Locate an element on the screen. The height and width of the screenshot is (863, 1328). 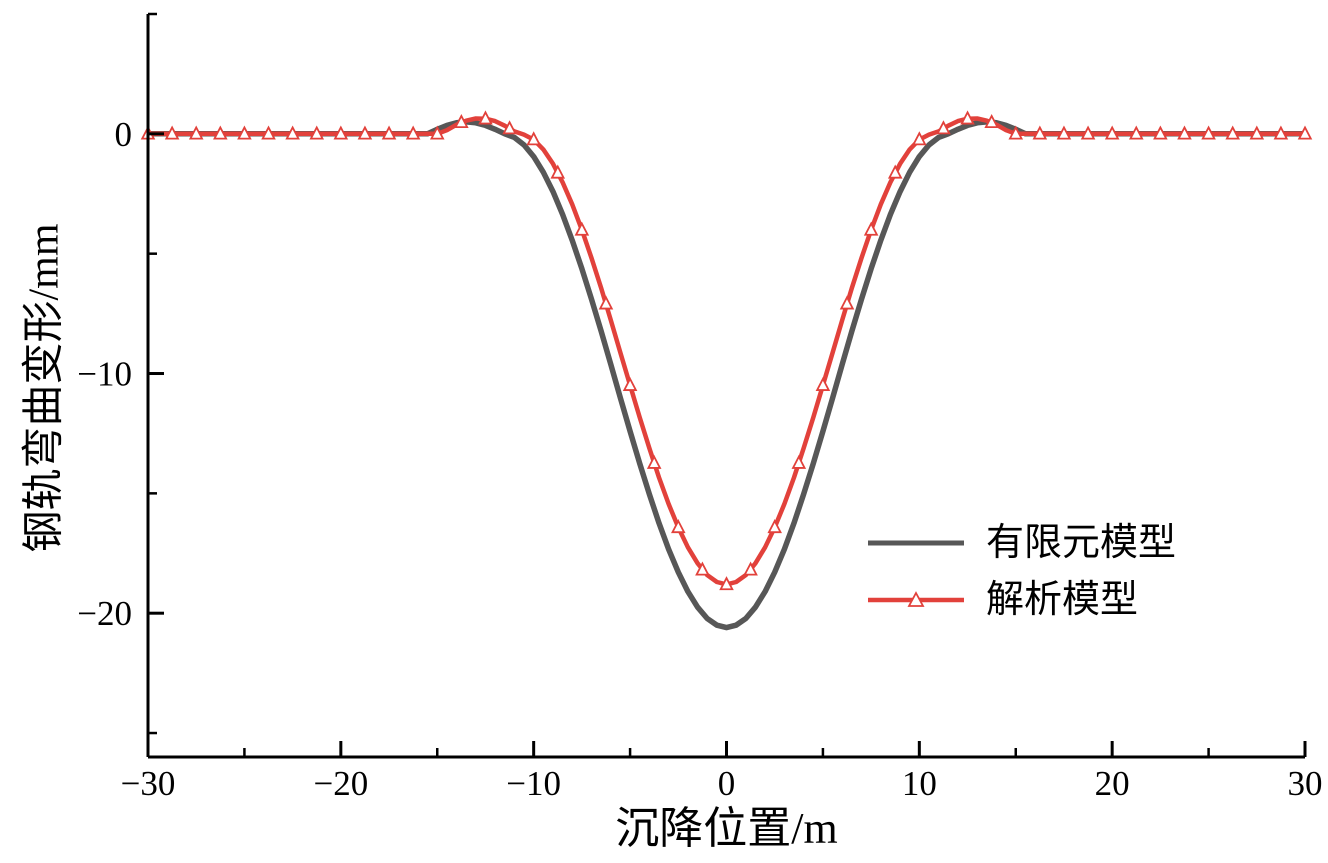
x-tick-label: −20 is located at coordinates (340, 783).